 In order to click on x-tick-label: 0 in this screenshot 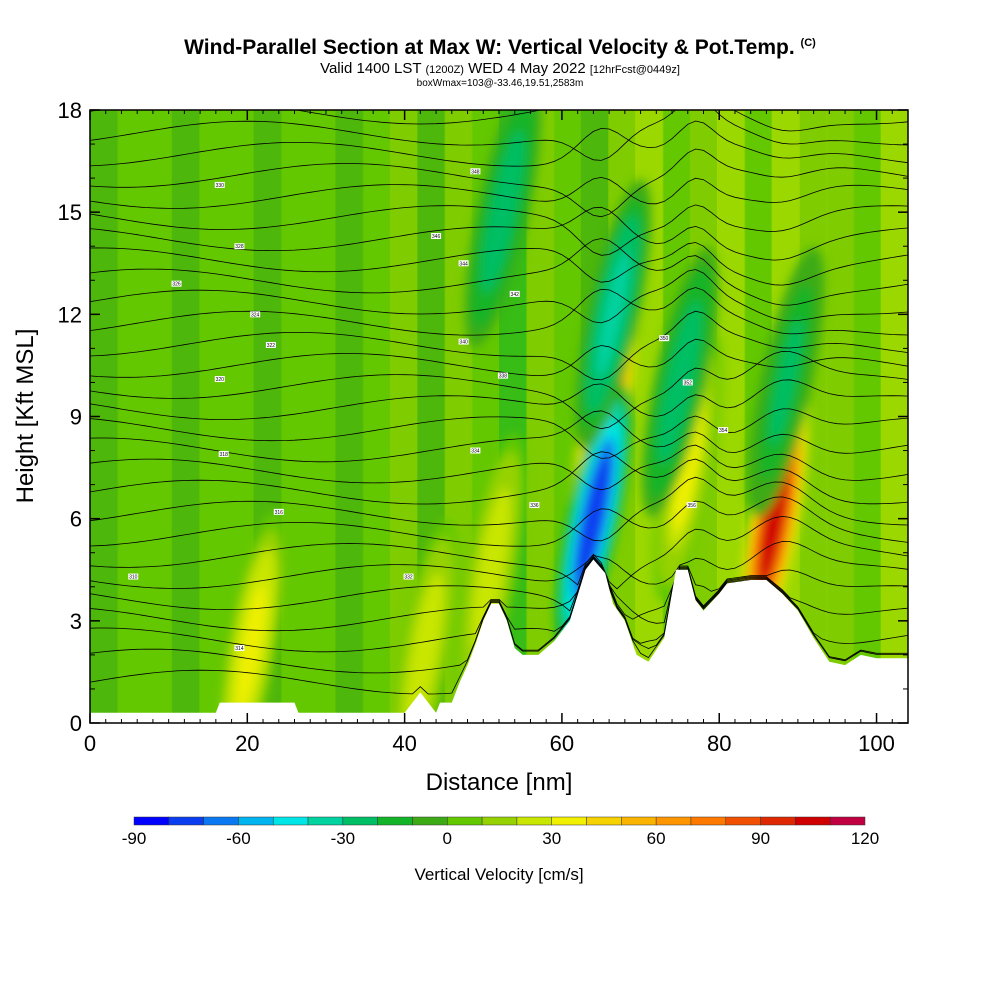, I will do `click(90, 743)`.